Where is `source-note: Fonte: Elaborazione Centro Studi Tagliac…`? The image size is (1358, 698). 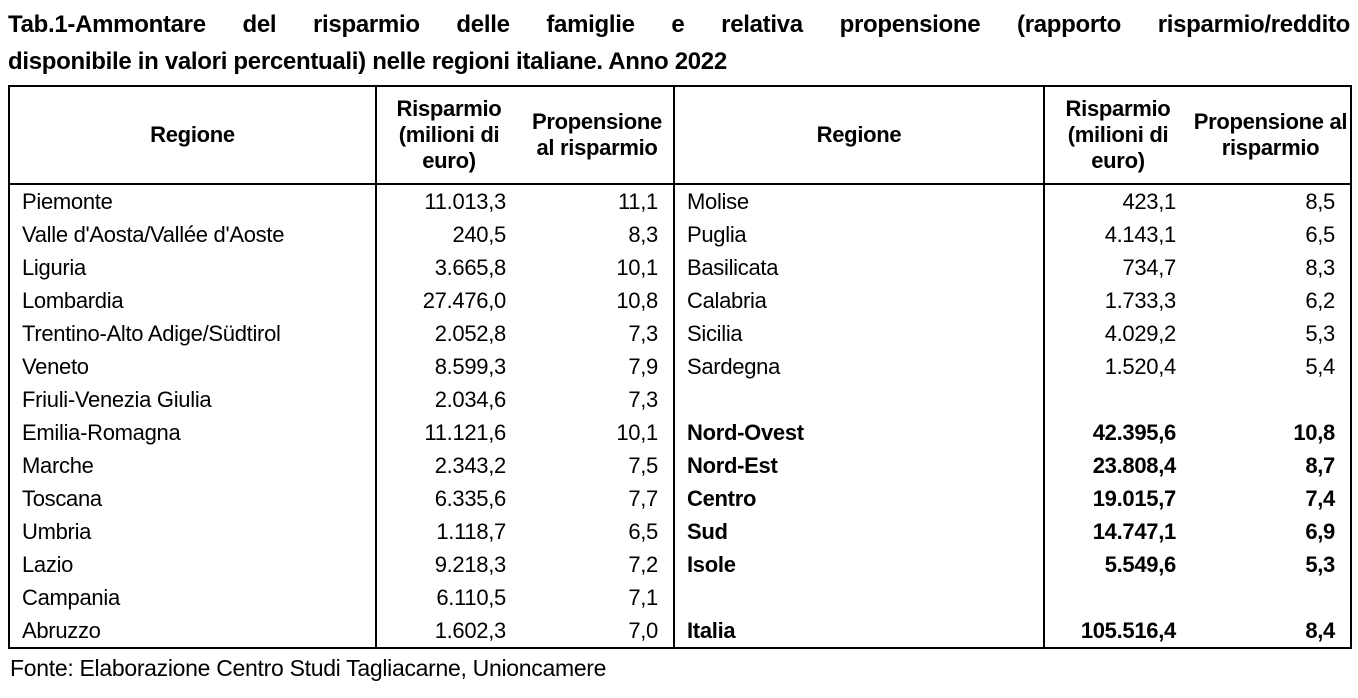 source-note: Fonte: Elaborazione Centro Studi Tagliac… is located at coordinates (308, 668).